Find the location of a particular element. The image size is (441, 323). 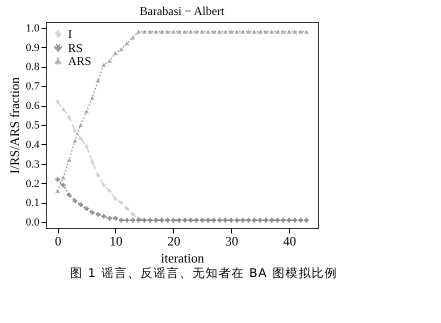

y-tick-label: 0.2 is located at coordinates (33, 184).